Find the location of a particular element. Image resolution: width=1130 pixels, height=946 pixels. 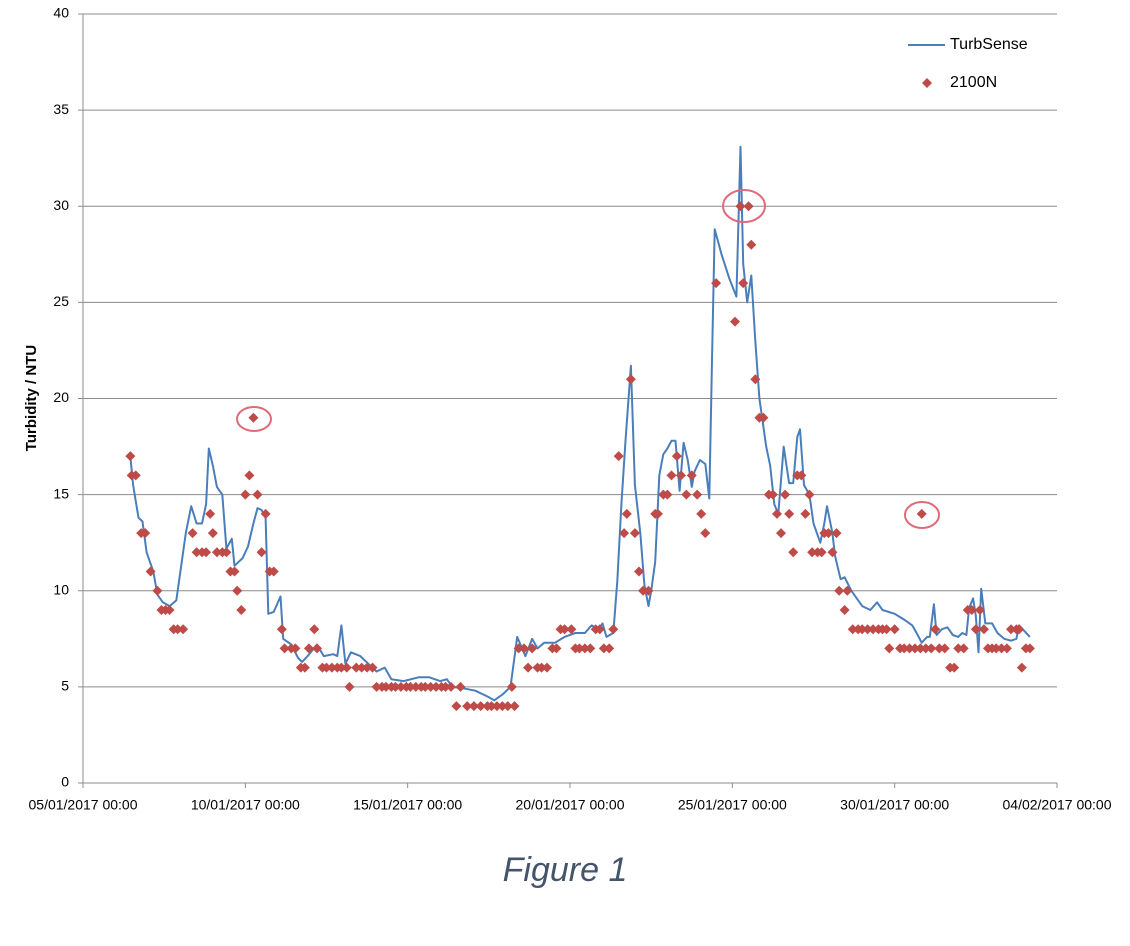

legend-swatch is located at coordinates (927, 83).